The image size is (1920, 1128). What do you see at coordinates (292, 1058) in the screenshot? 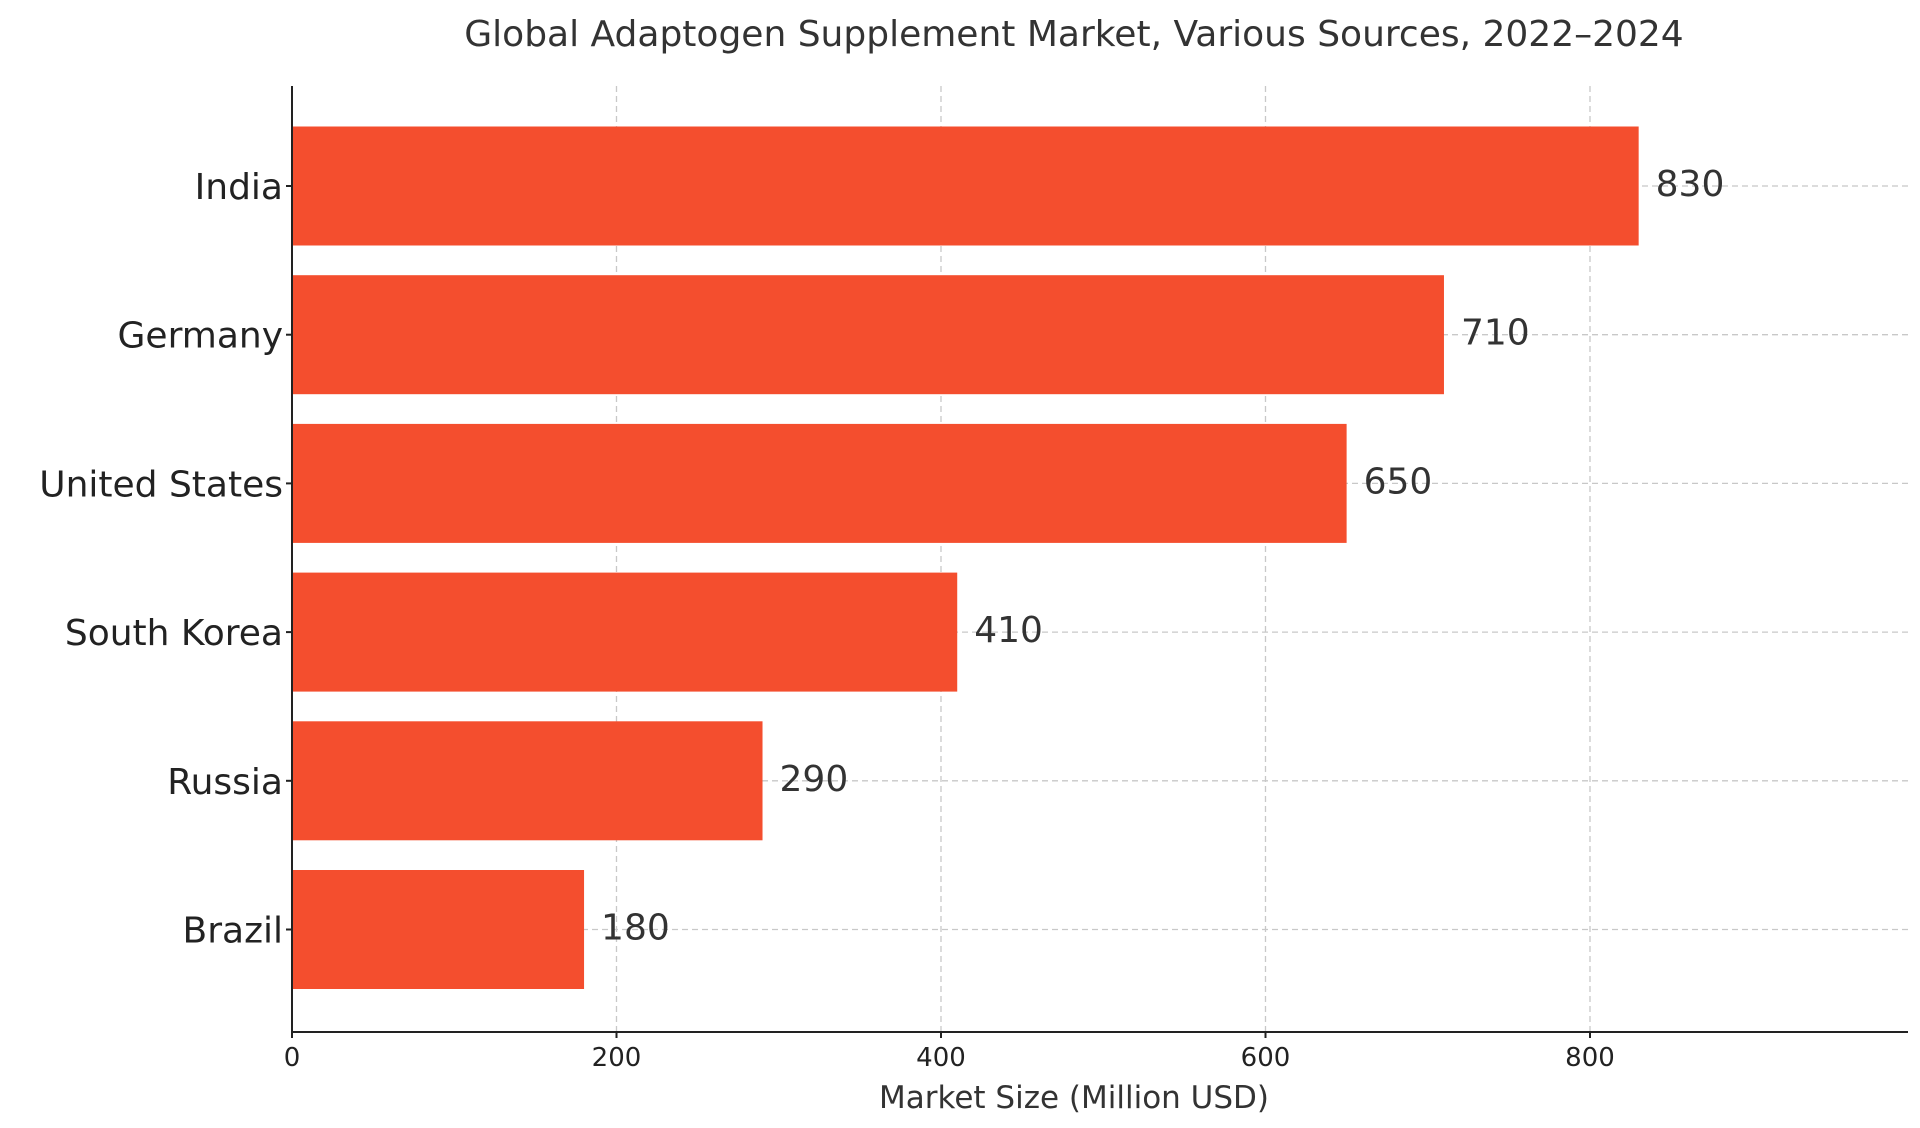
I see `x-tick-label: 0` at bounding box center [292, 1058].